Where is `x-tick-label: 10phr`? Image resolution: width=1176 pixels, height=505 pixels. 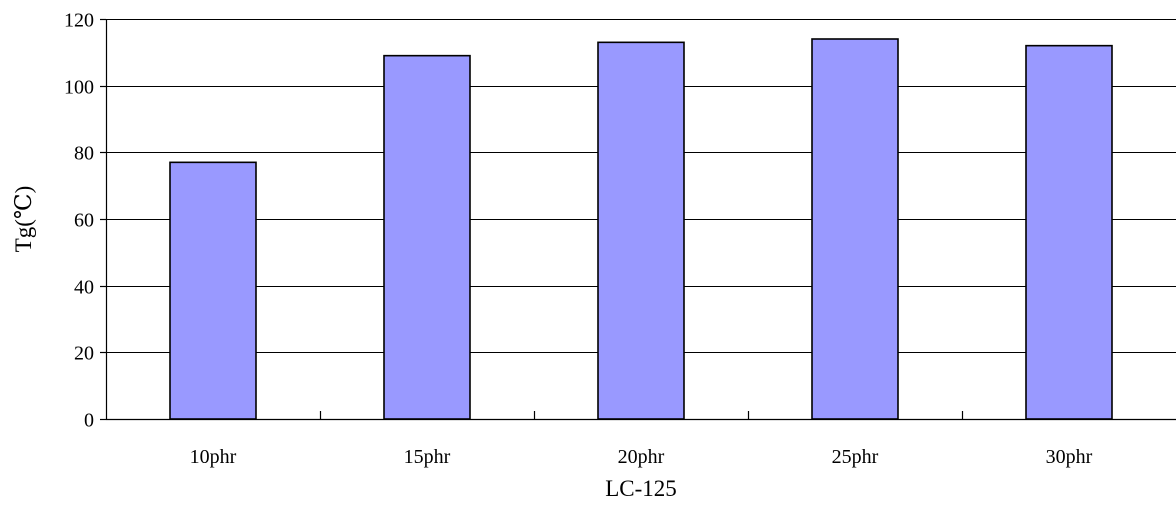 x-tick-label: 10phr is located at coordinates (213, 457).